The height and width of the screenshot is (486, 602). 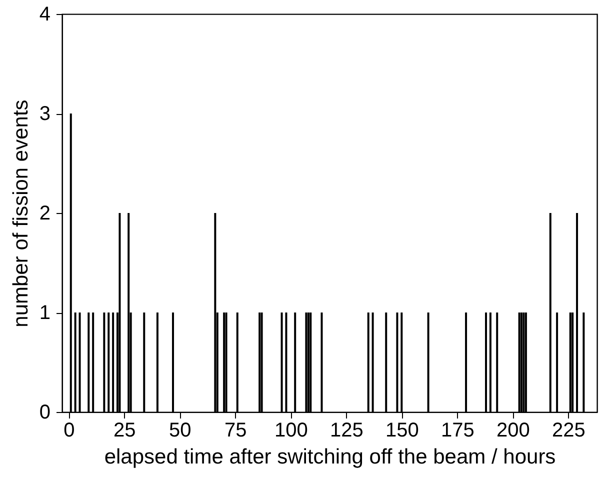 I want to click on y-tick-label: 2, so click(x=44, y=213).